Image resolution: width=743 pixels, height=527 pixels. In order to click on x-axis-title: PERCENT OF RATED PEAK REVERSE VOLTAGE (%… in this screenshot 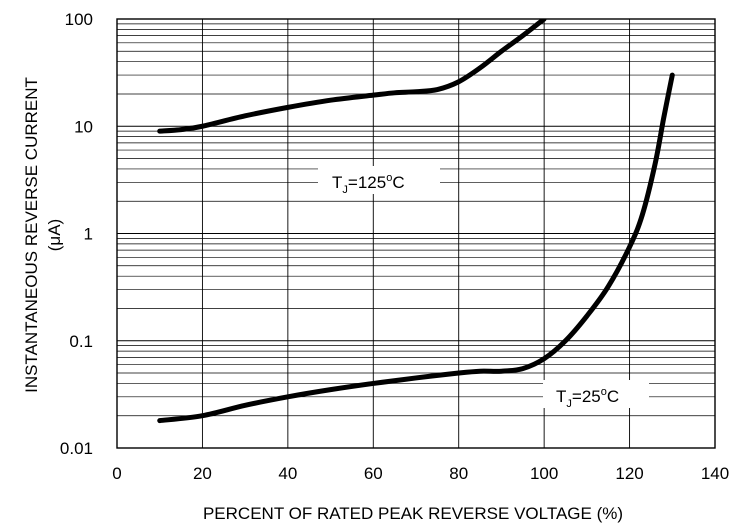, I will do `click(413, 513)`.